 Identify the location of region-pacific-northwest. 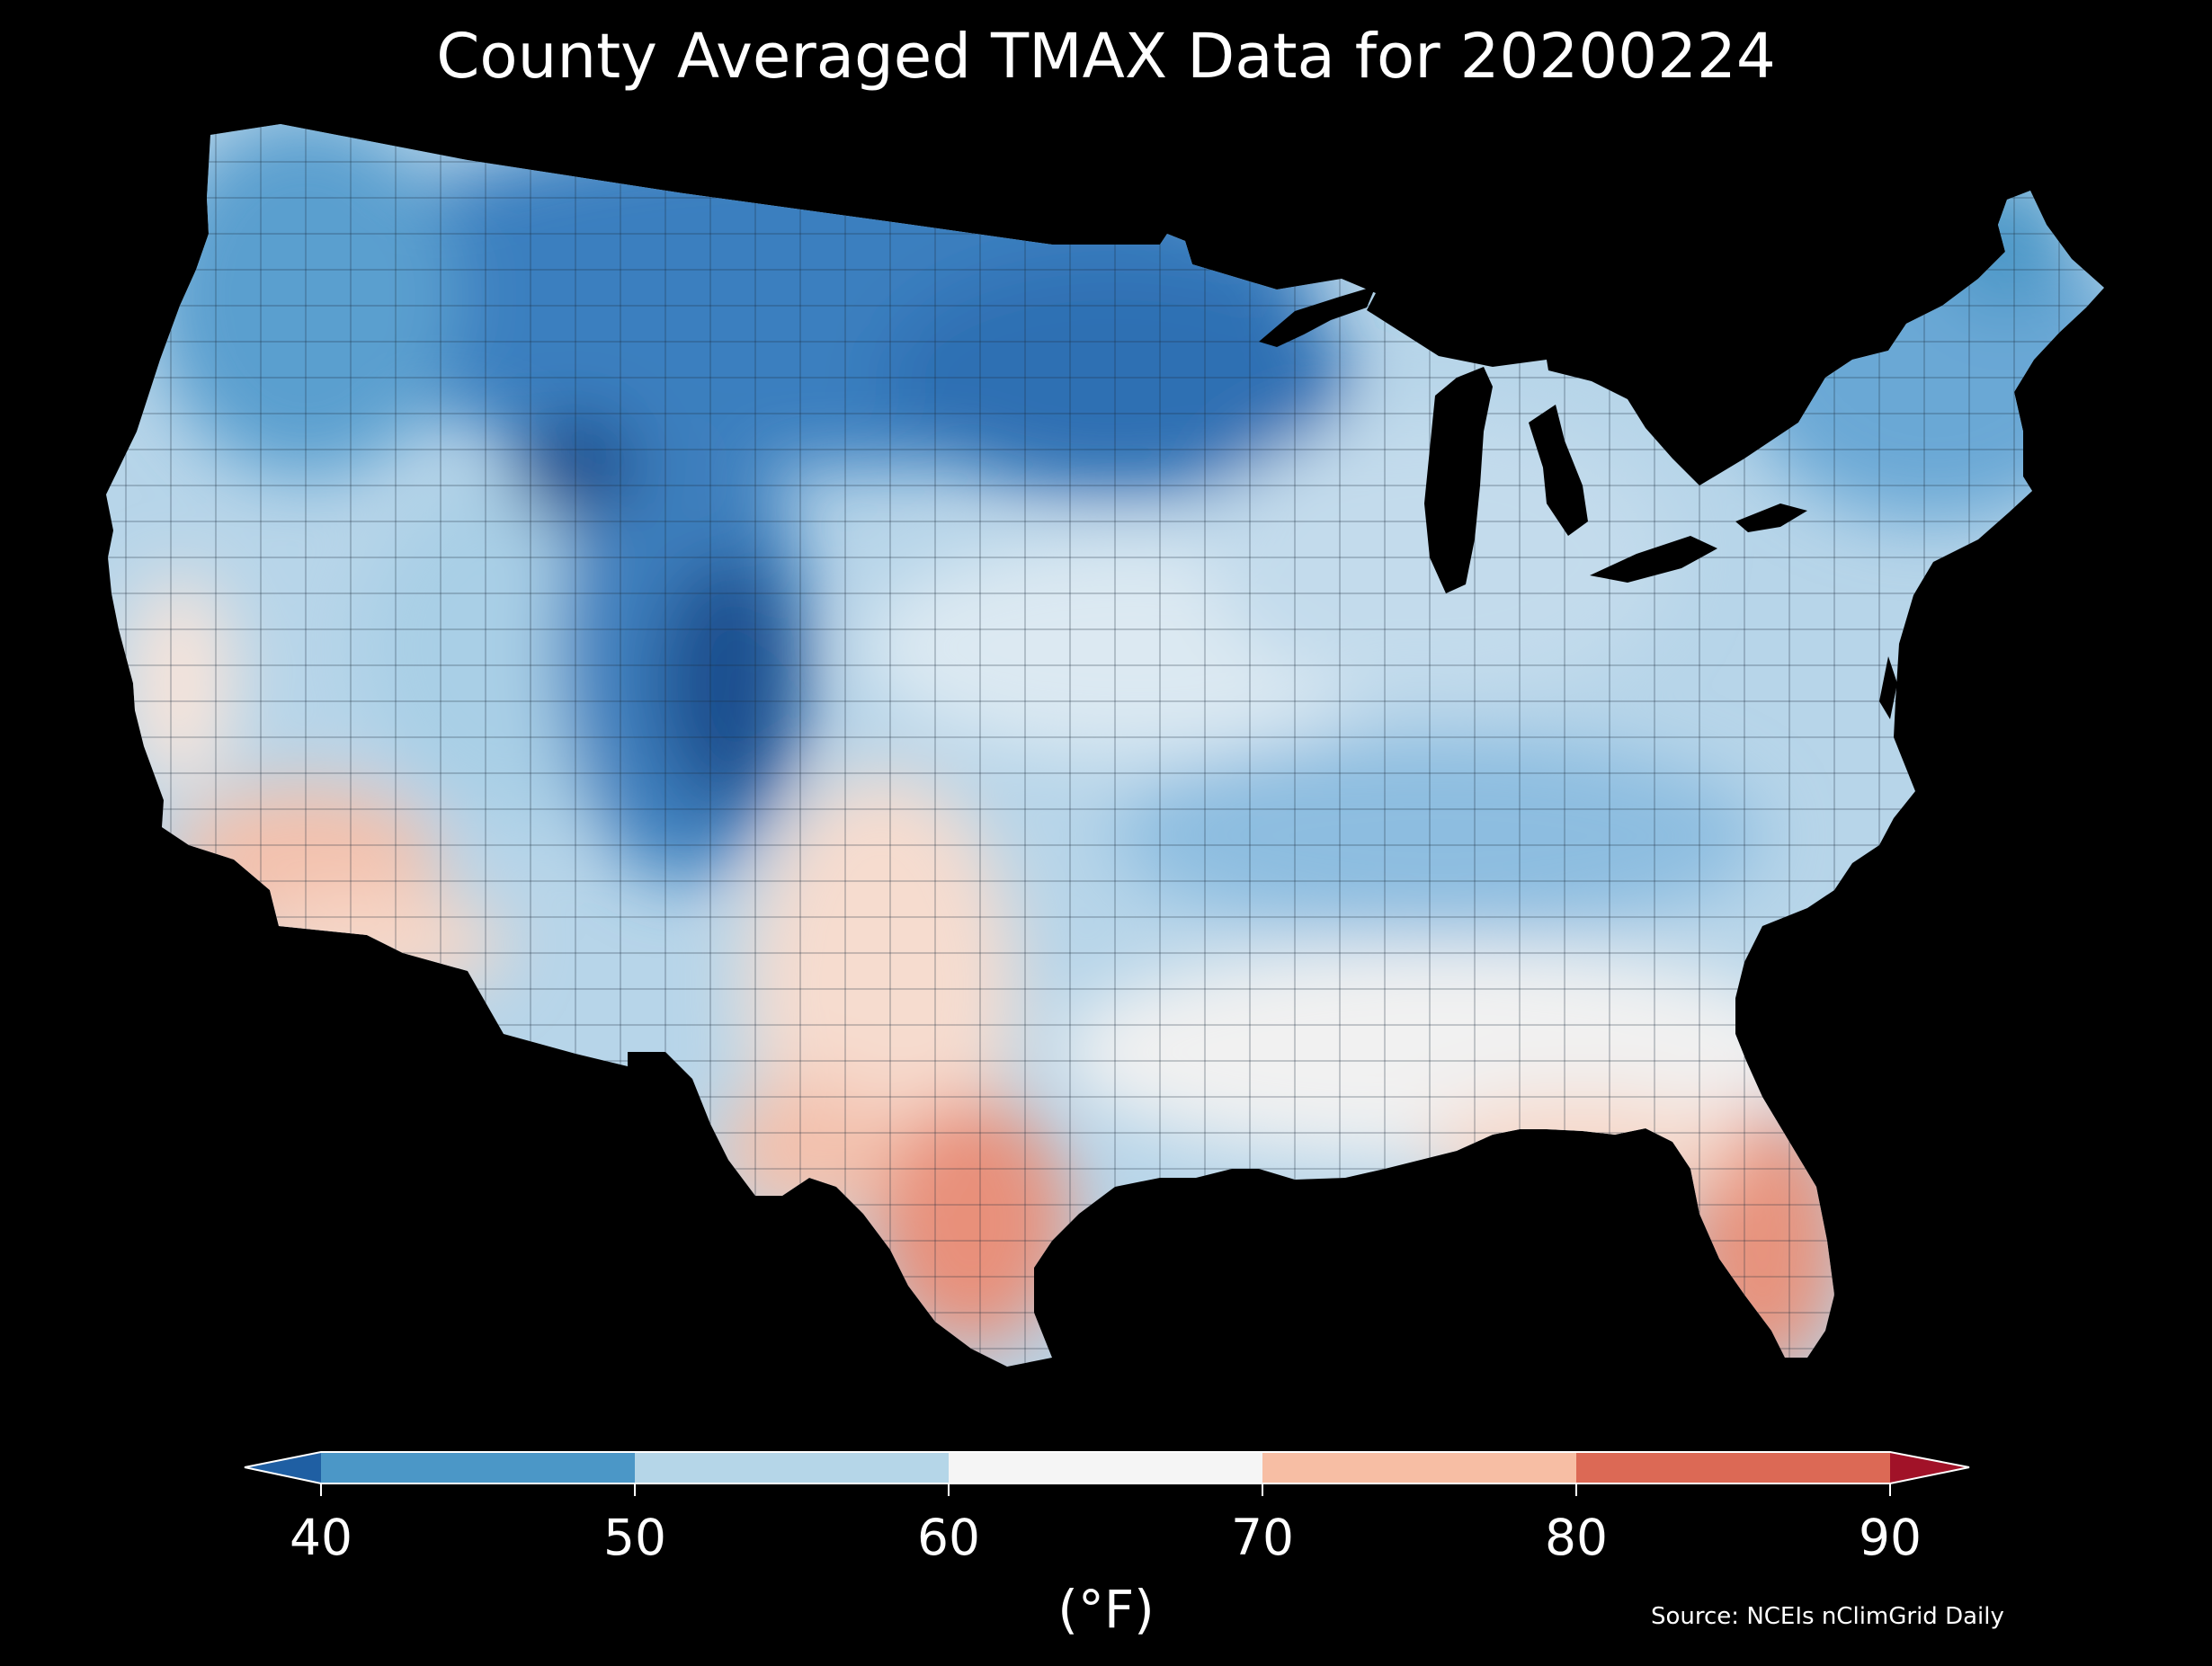
(306, 300).